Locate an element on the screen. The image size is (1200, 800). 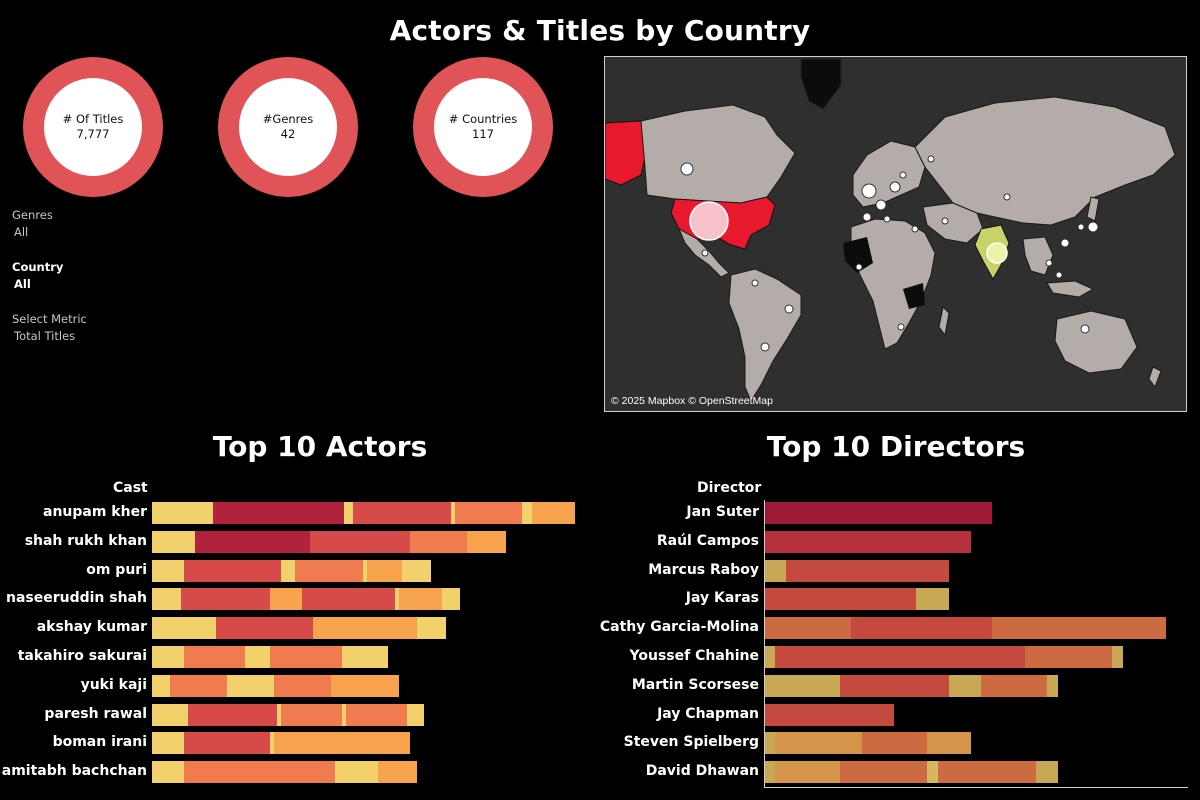
bar-category-label: yuki kaji is located at coordinates (113, 684).